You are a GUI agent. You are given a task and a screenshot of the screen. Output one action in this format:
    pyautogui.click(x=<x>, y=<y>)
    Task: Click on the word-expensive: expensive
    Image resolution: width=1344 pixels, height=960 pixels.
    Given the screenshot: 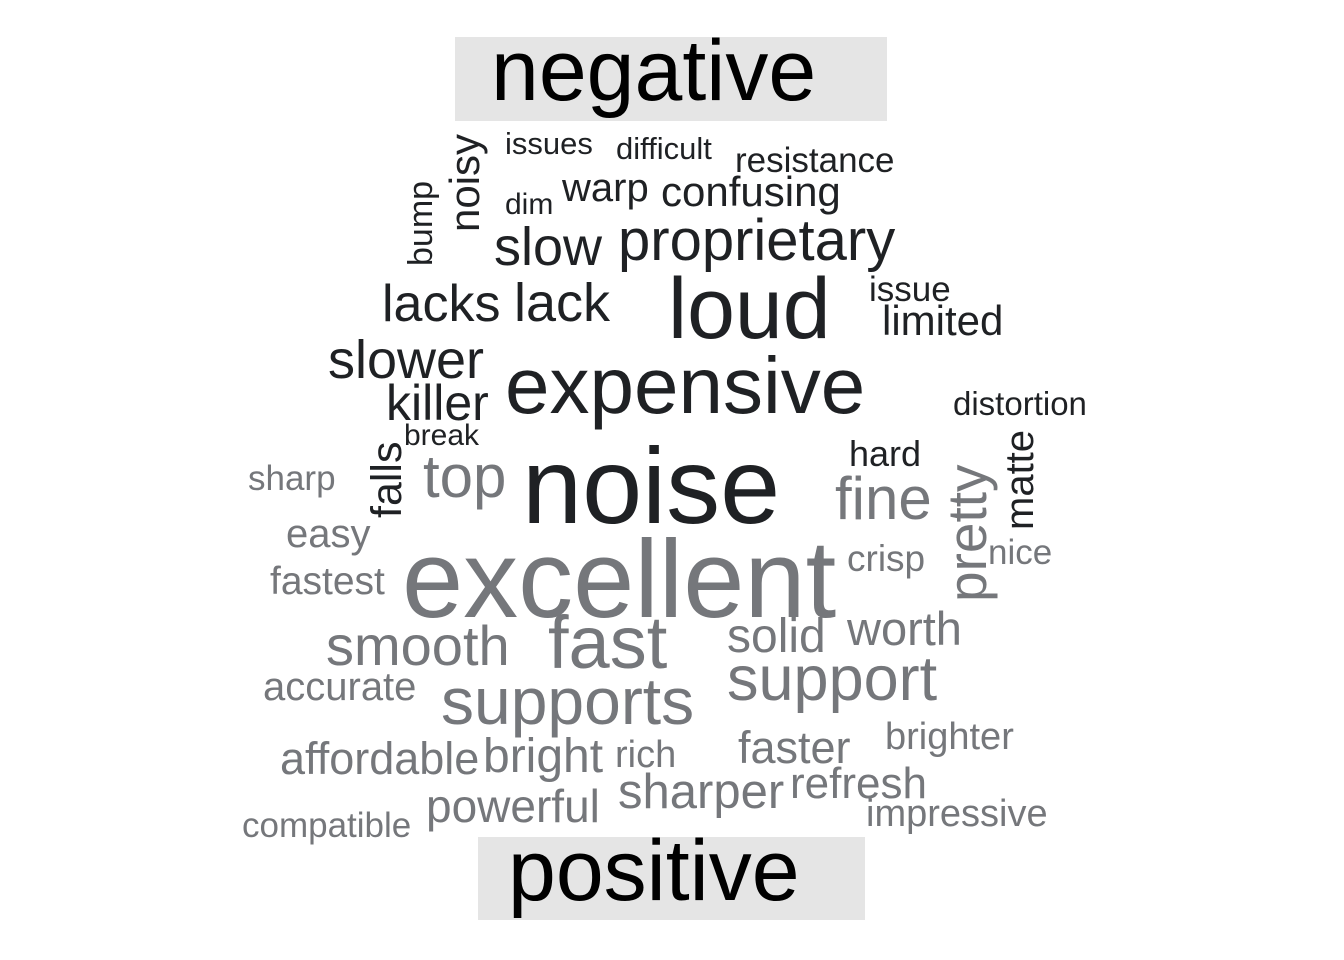 What is the action you would take?
    pyautogui.click(x=685, y=385)
    